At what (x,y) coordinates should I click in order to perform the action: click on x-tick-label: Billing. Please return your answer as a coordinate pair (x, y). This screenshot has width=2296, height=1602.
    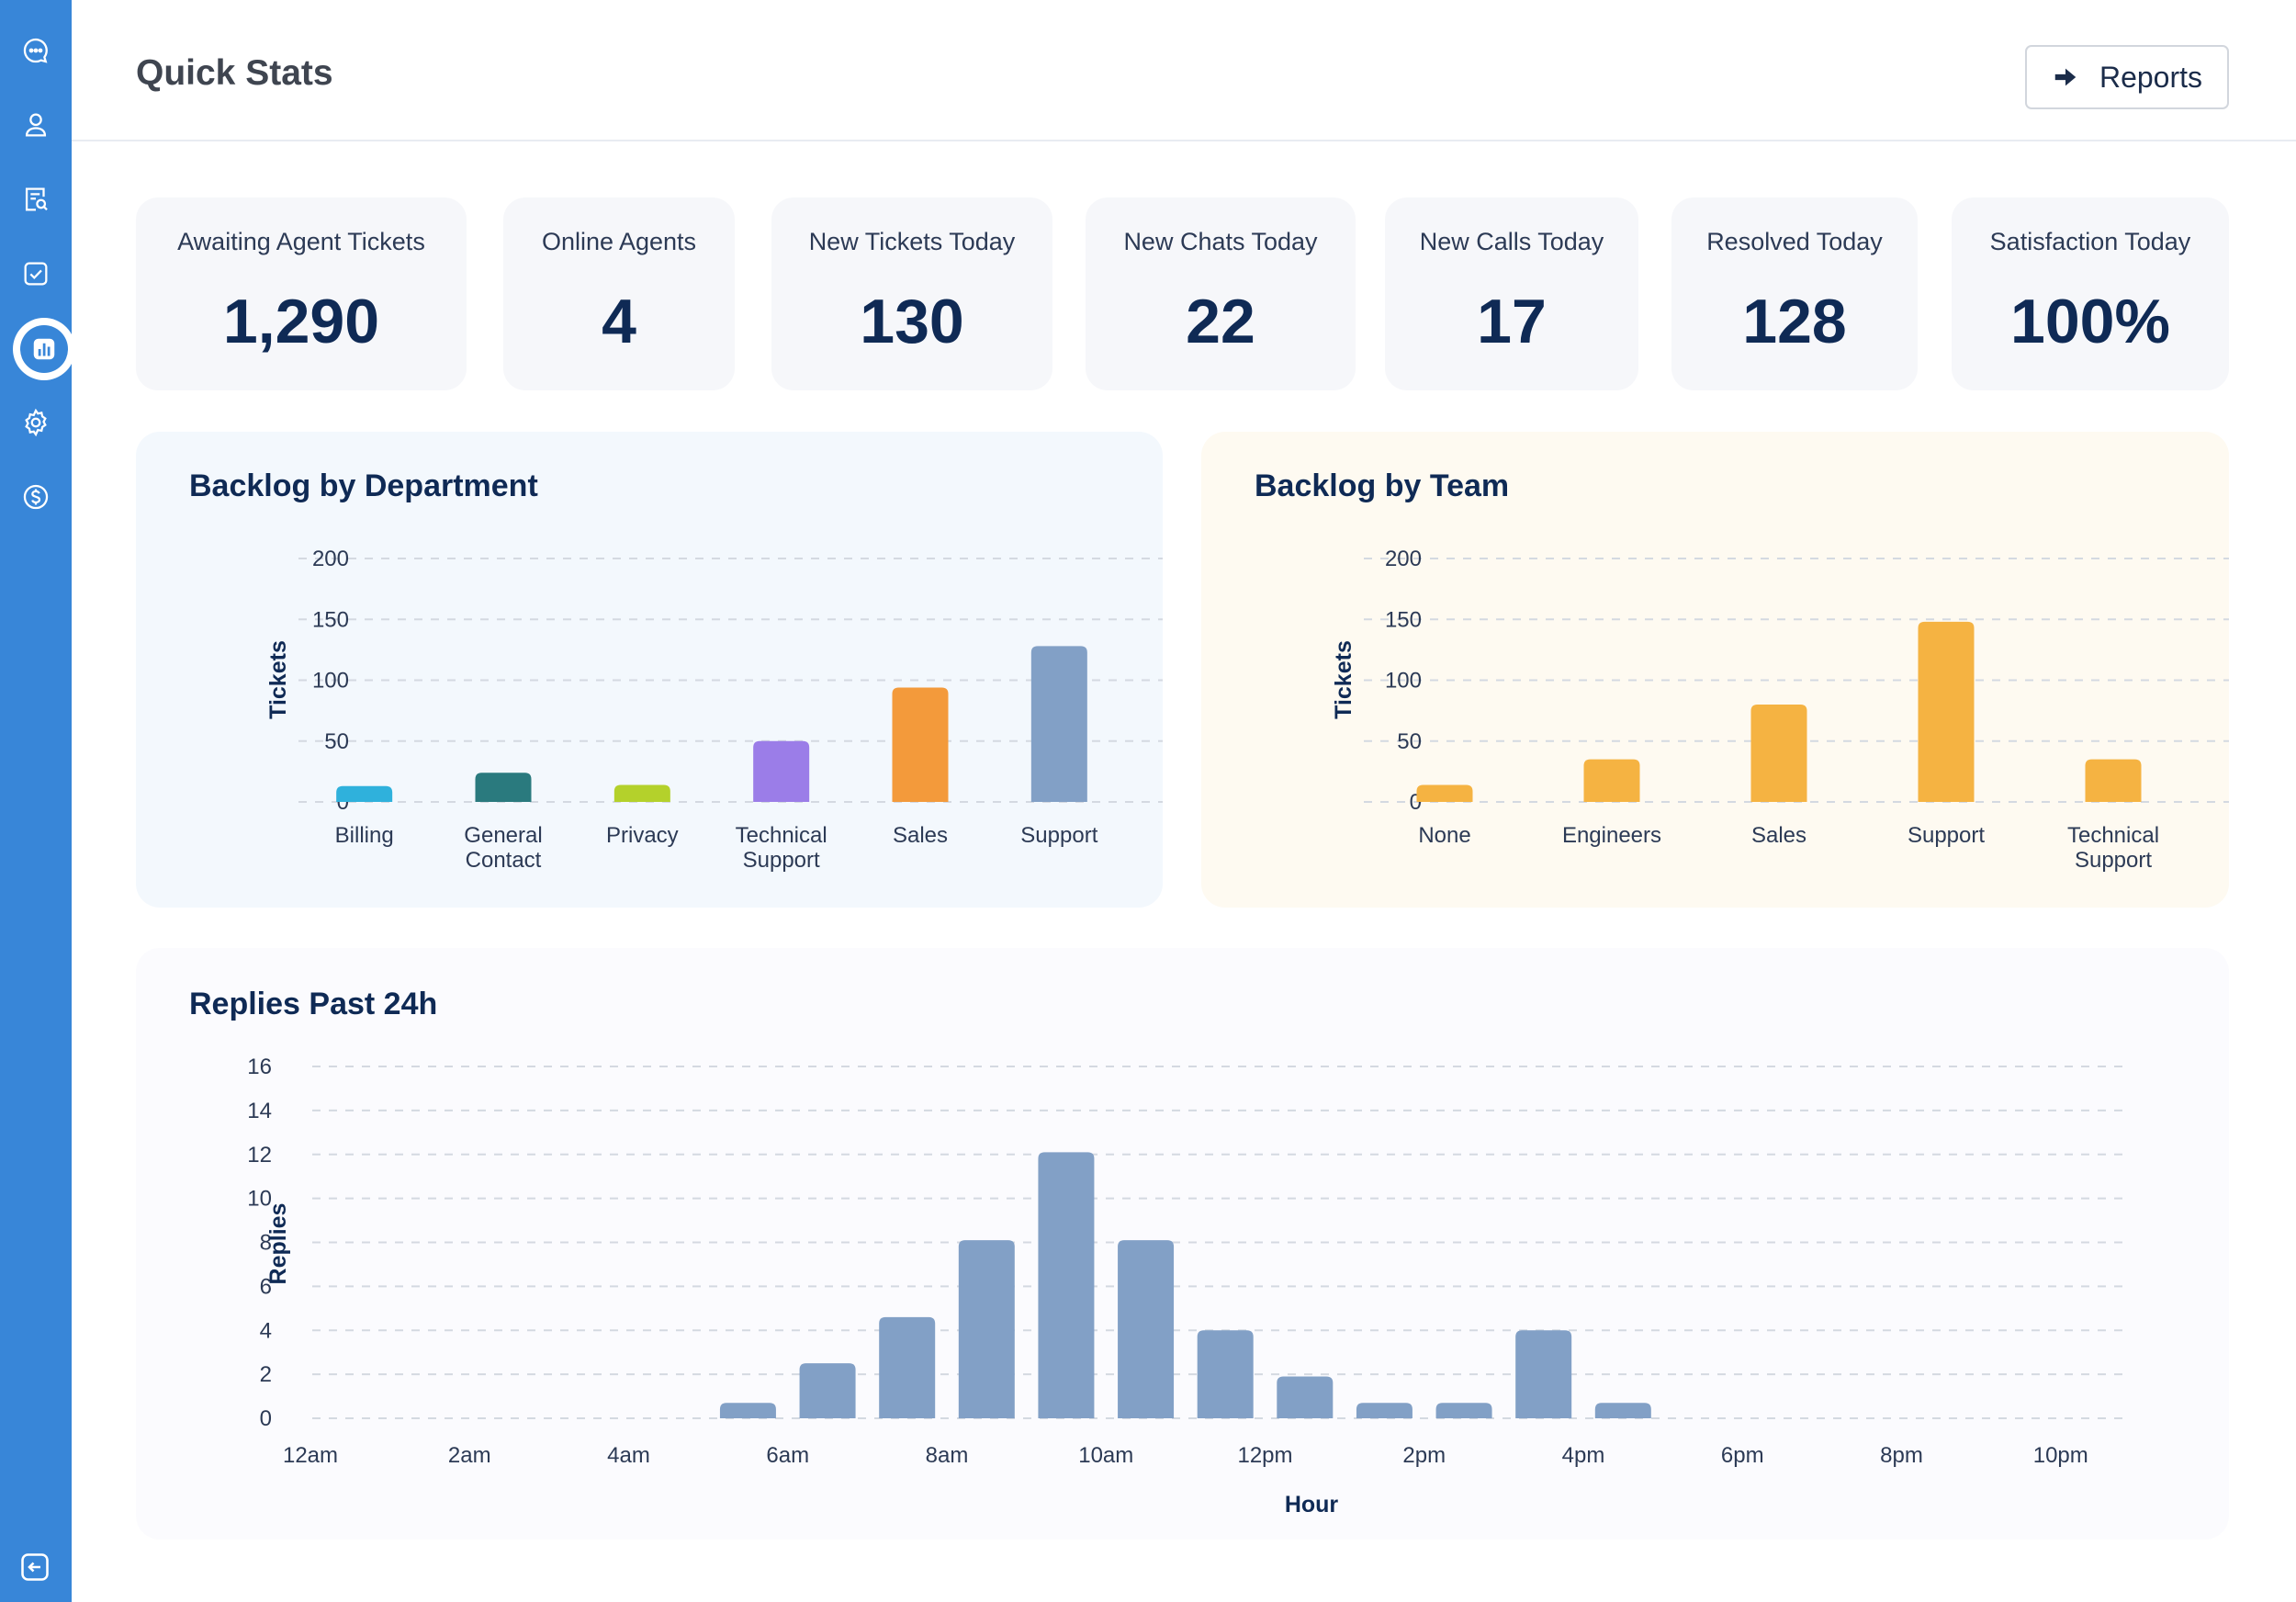
    Looking at the image, I should click on (364, 835).